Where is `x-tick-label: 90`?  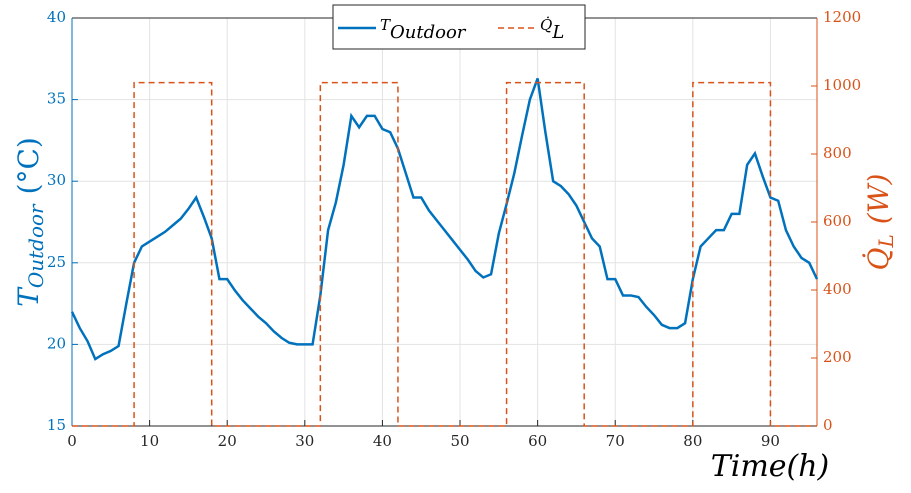 x-tick-label: 90 is located at coordinates (770, 441).